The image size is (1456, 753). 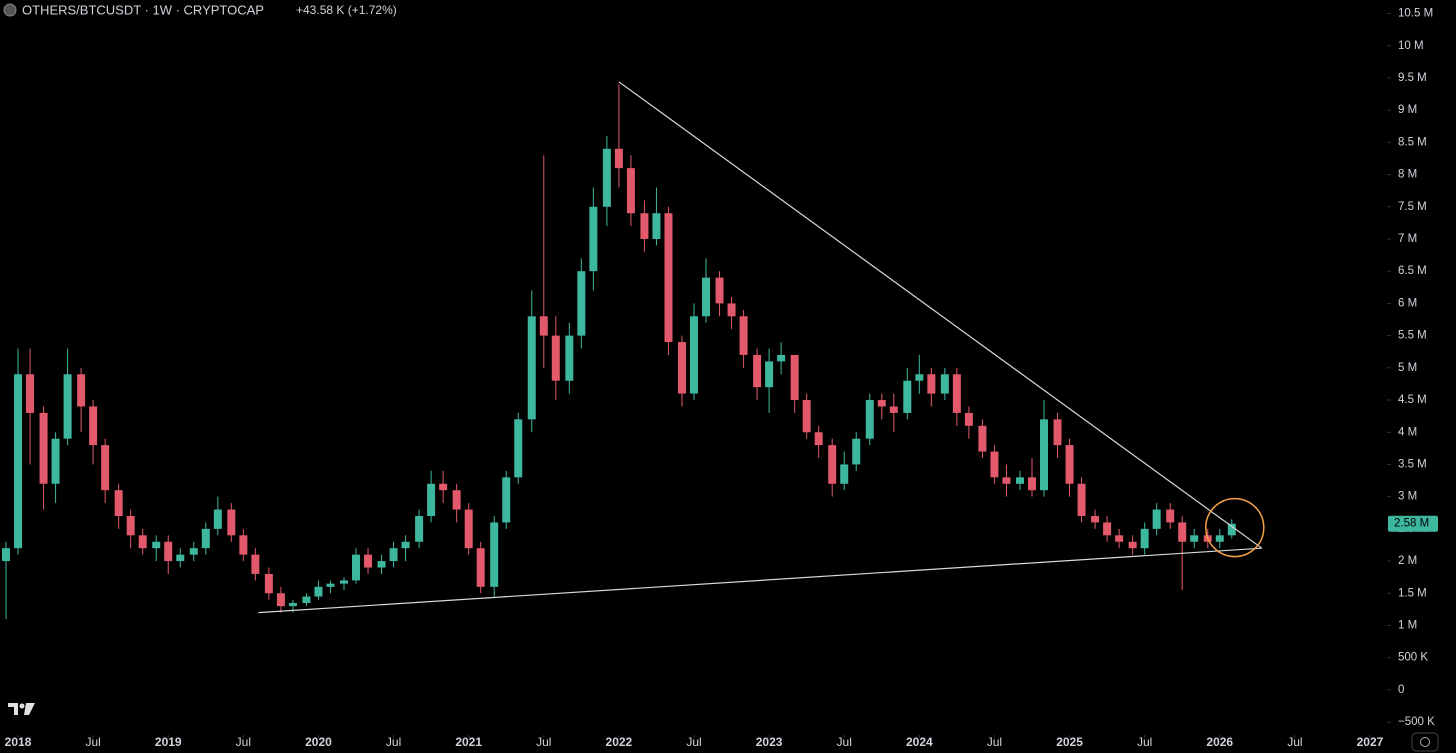 What do you see at coordinates (1412, 78) in the screenshot?
I see `y-tick-label: 9.5 M` at bounding box center [1412, 78].